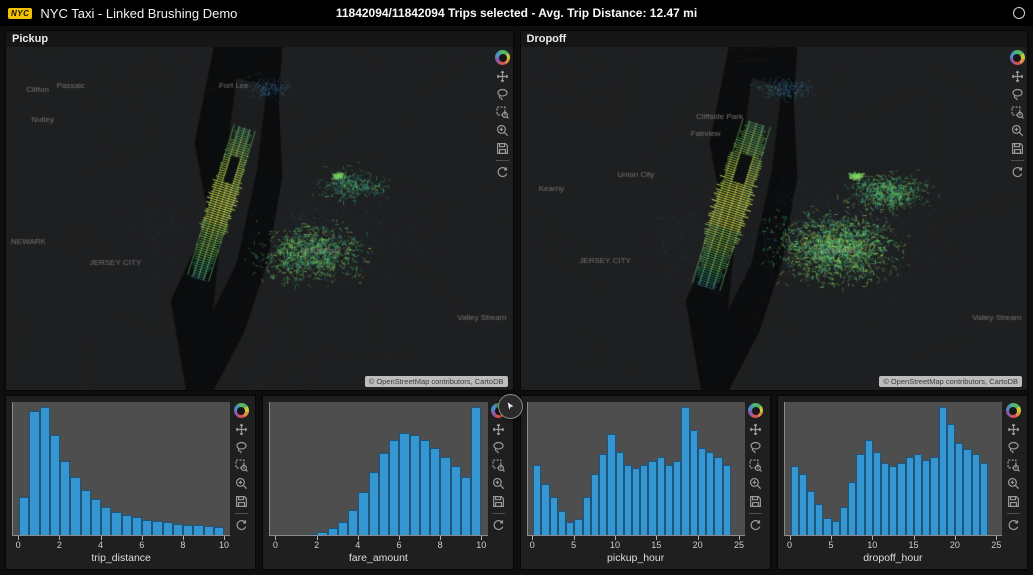 Image resolution: width=1033 pixels, height=575 pixels. What do you see at coordinates (656, 545) in the screenshot?
I see `x-tick-label: 15` at bounding box center [656, 545].